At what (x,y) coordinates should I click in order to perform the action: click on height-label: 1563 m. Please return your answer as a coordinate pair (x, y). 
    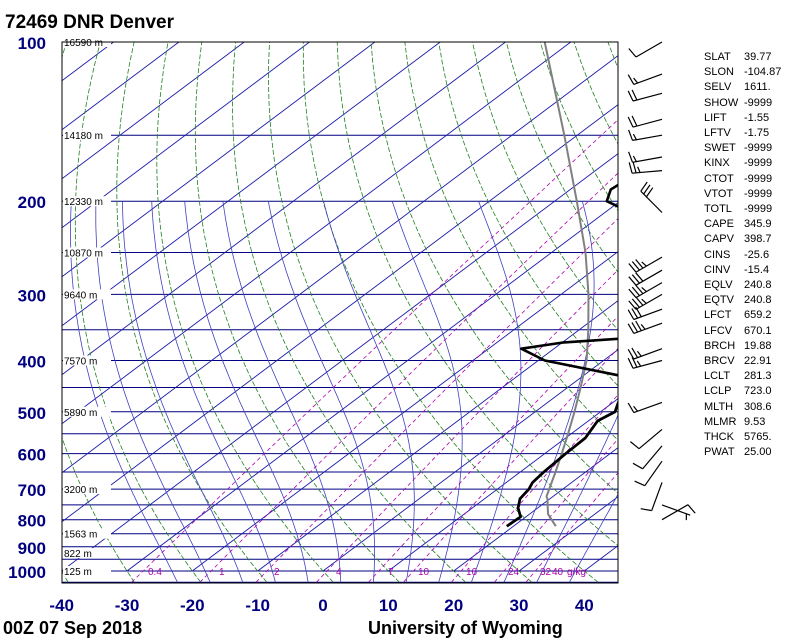
    Looking at the image, I should click on (80, 535).